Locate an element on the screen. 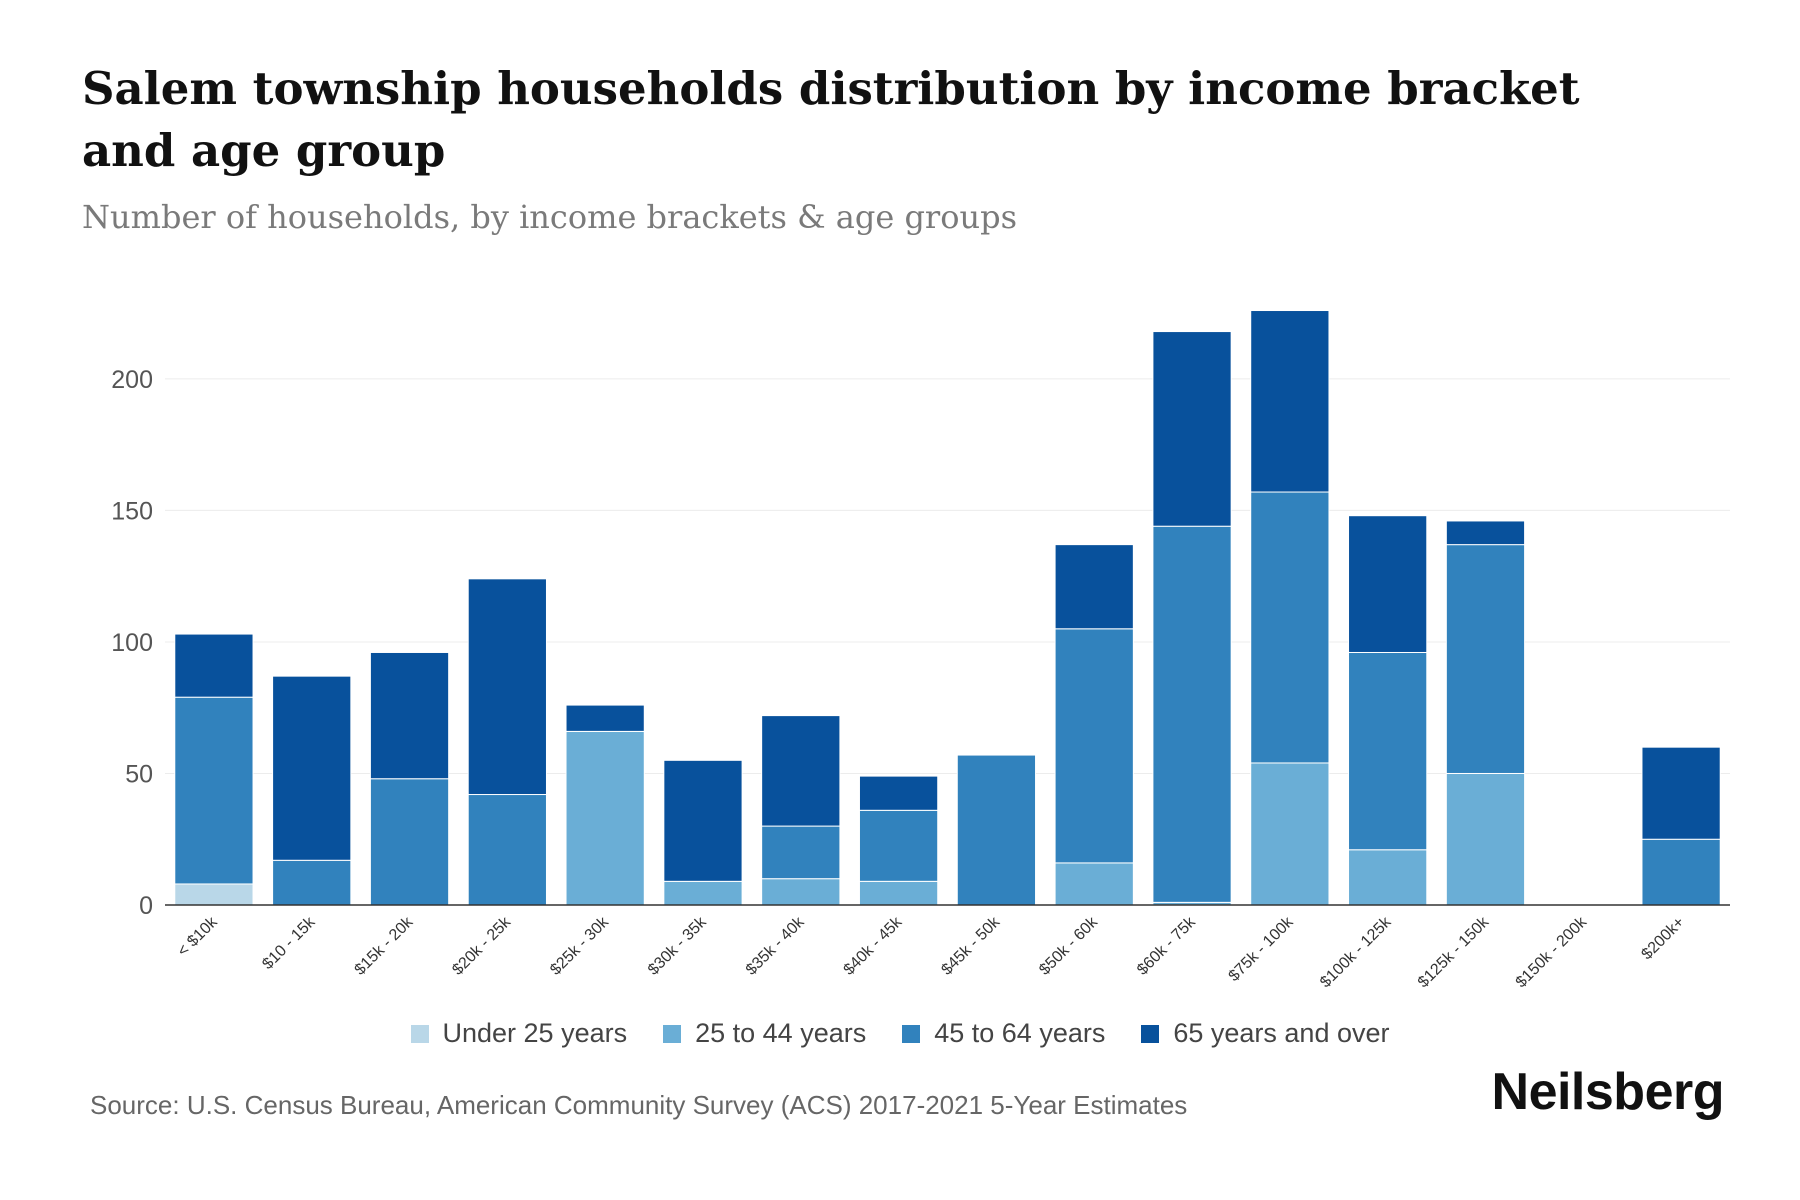  legend-item: 25 to 44 years is located at coordinates (764, 1033).